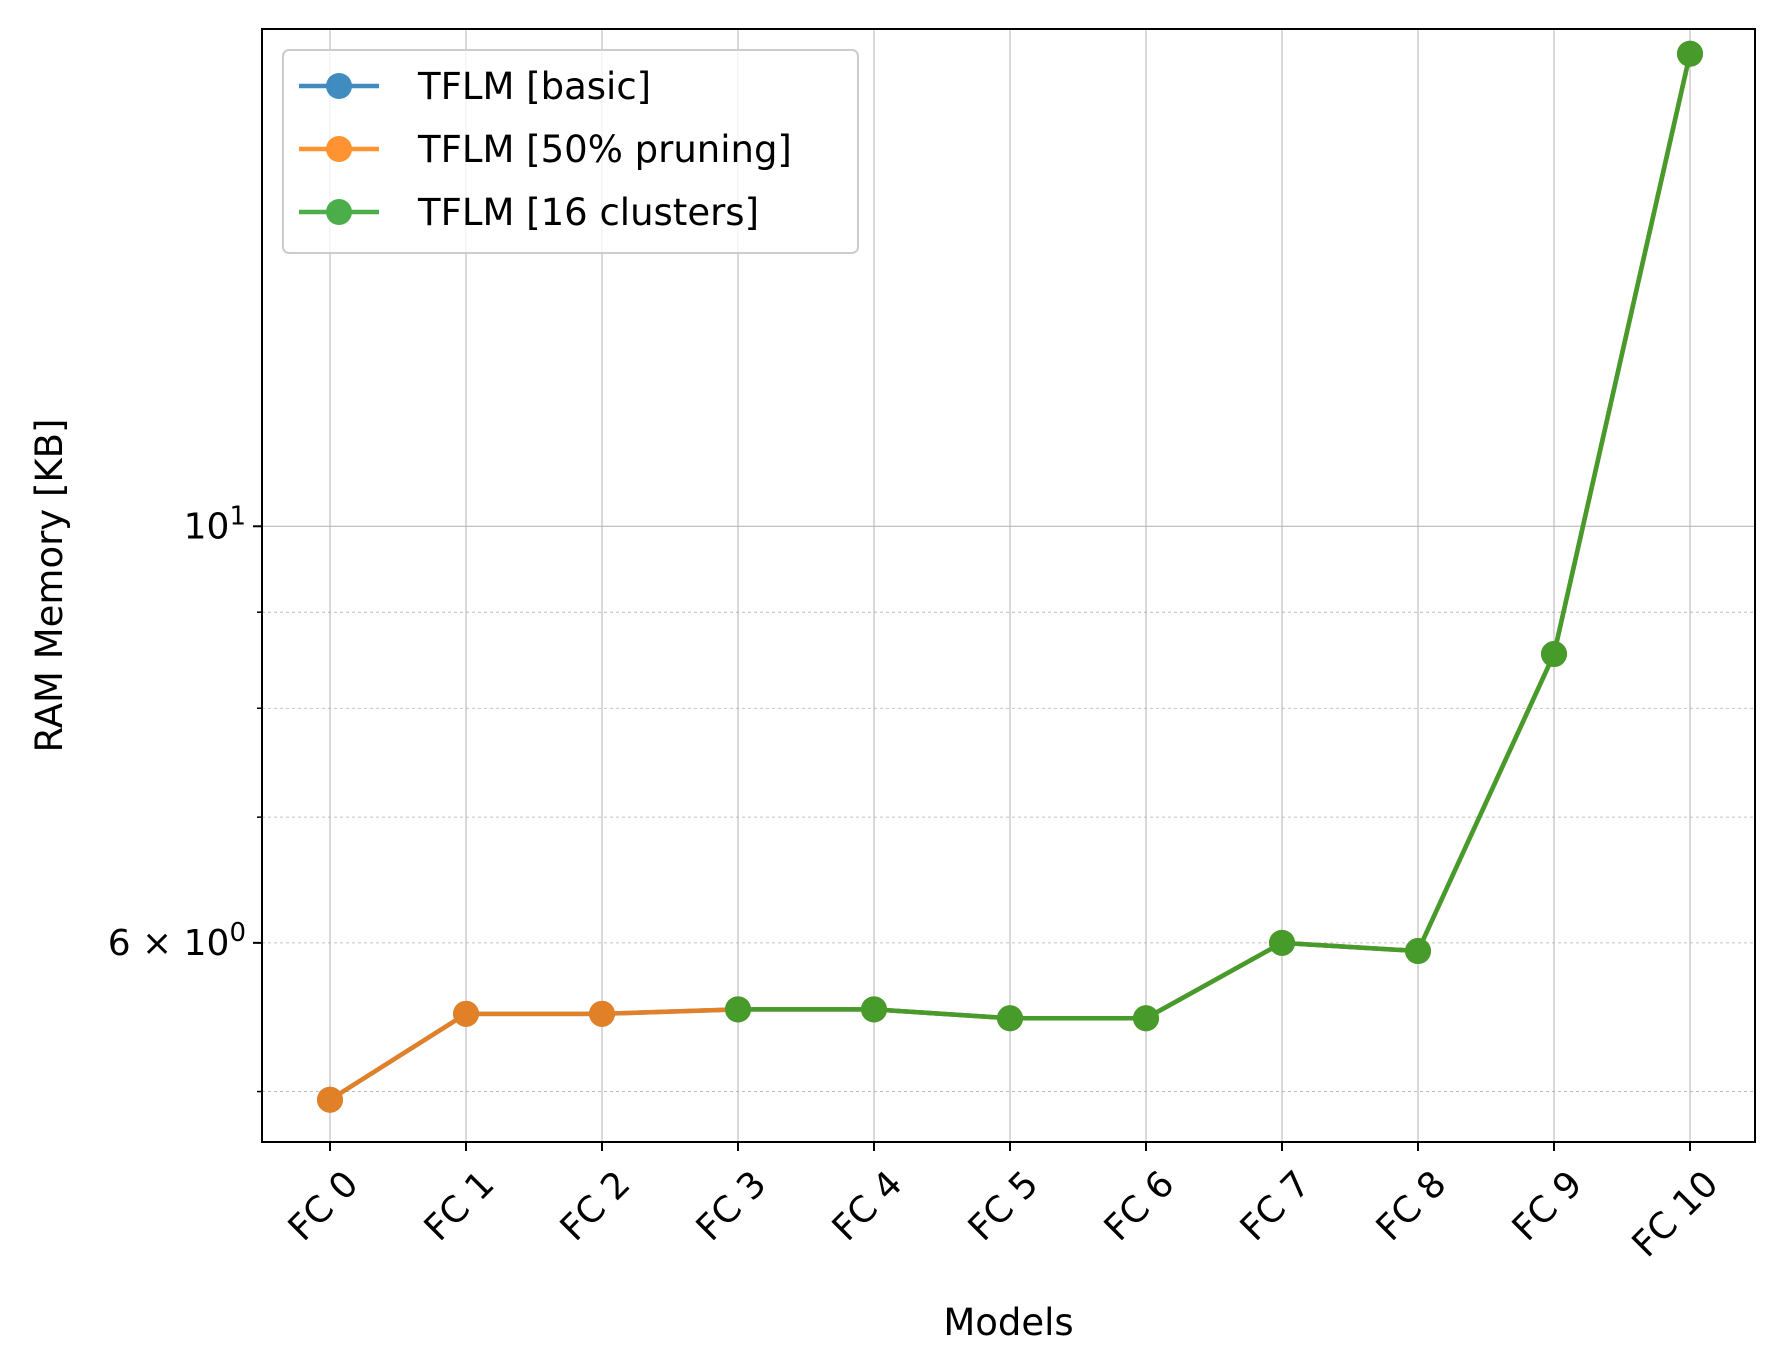 The width and height of the screenshot is (1778, 1370). What do you see at coordinates (177, 941) in the screenshot?
I see `y-tick-label: 6 × 100` at bounding box center [177, 941].